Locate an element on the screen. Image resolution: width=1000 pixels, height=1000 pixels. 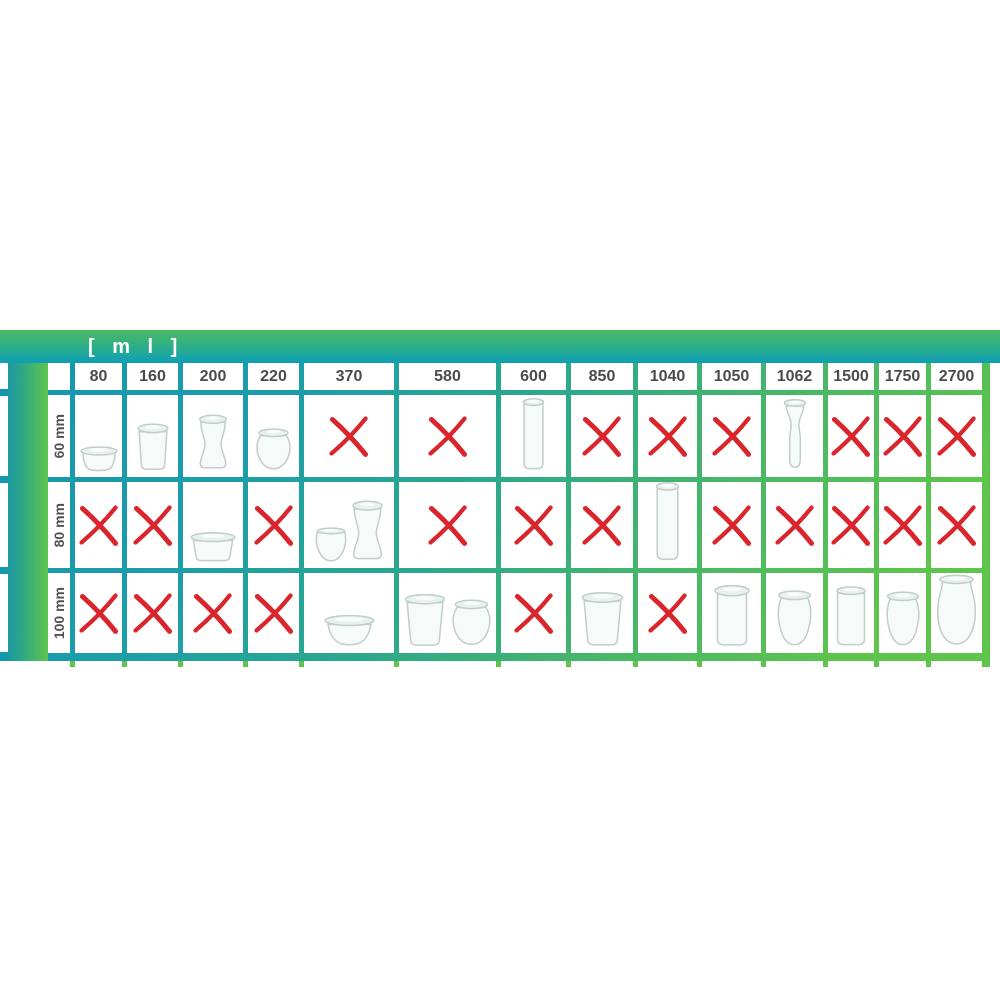
unit-label: [ m l ] is located at coordinates (136, 347).